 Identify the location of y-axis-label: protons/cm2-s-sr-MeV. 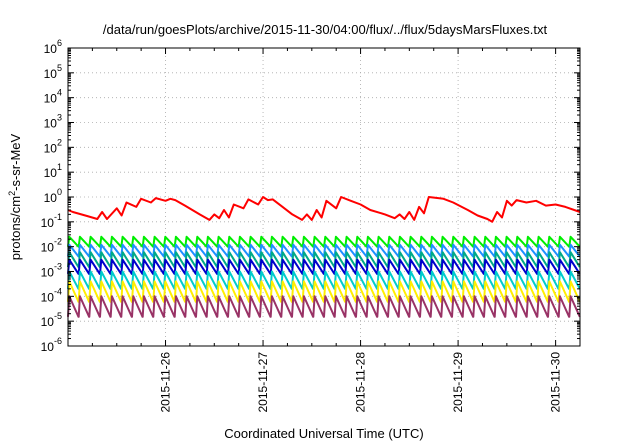
(15, 196).